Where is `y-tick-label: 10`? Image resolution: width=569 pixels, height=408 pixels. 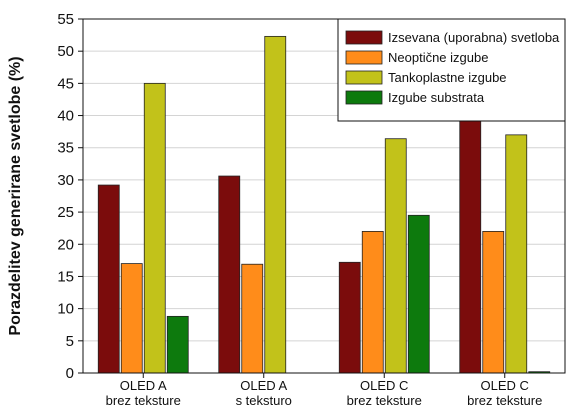
y-tick-label: 10 is located at coordinates (65, 309).